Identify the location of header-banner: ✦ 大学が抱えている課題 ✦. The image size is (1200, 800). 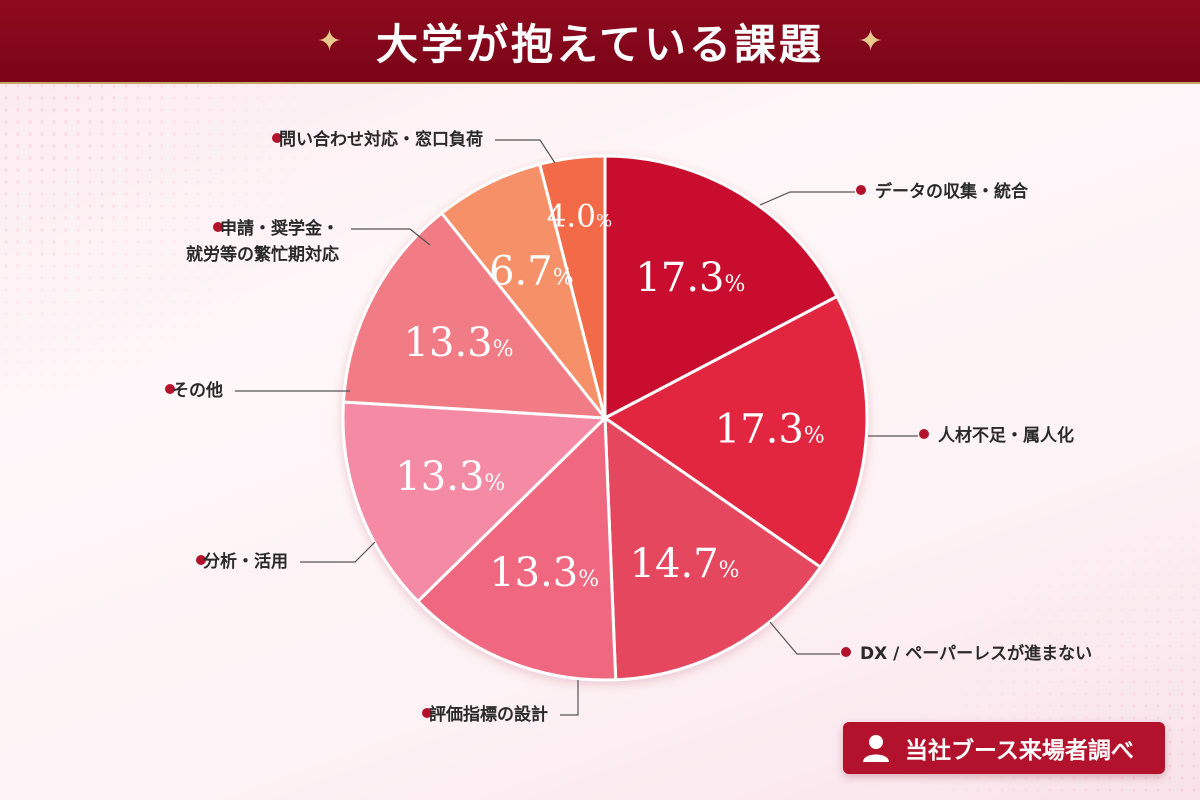
(600, 42).